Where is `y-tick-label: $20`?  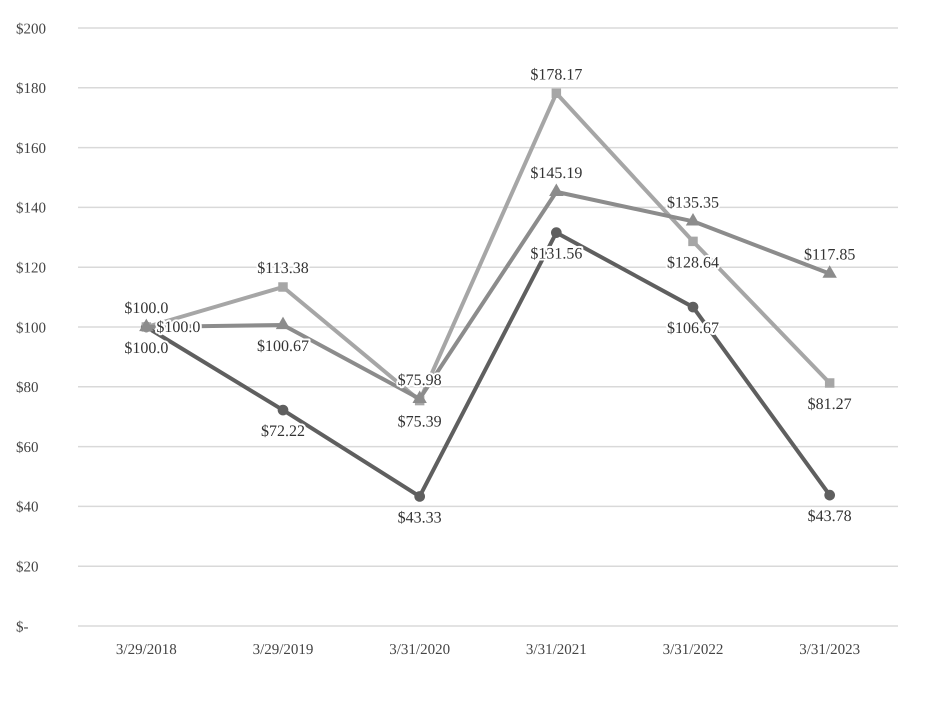 y-tick-label: $20 is located at coordinates (27, 567).